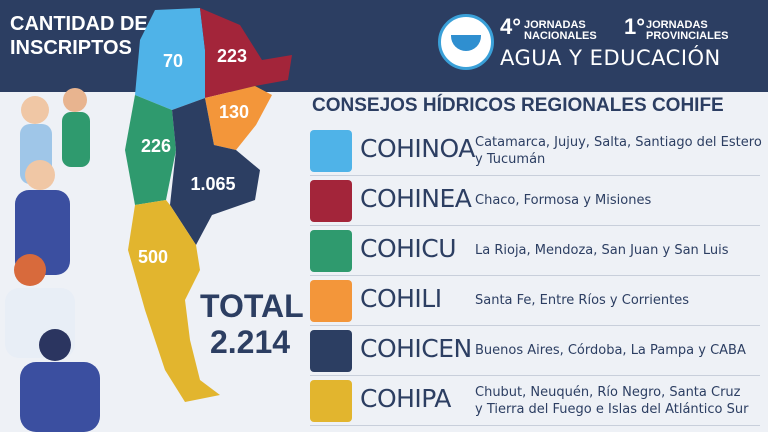 This screenshot has width=768, height=432. What do you see at coordinates (71, 48) in the screenshot?
I see `title-line: INSCRIPTOS` at bounding box center [71, 48].